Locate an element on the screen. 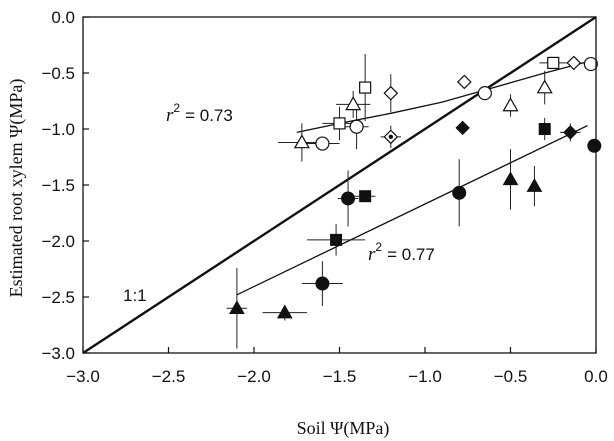  r2-upper-annotation: r2 = 0.73 is located at coordinates (199, 113).